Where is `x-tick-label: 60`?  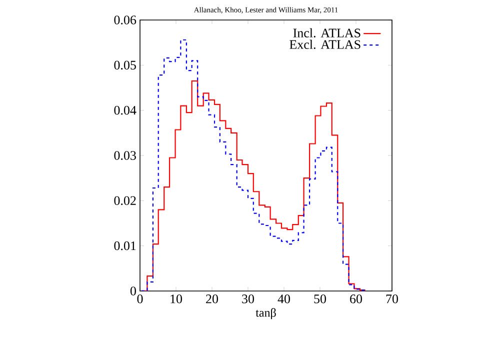 x-tick-label: 60 is located at coordinates (356, 299).